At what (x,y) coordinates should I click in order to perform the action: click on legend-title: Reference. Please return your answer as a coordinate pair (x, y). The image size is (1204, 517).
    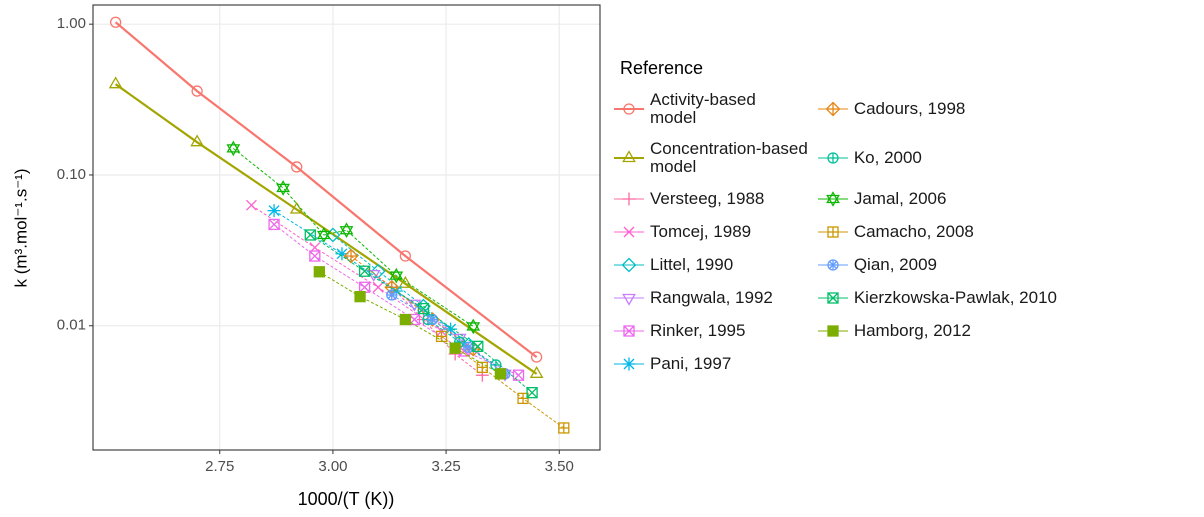
    Looking at the image, I should click on (662, 68).